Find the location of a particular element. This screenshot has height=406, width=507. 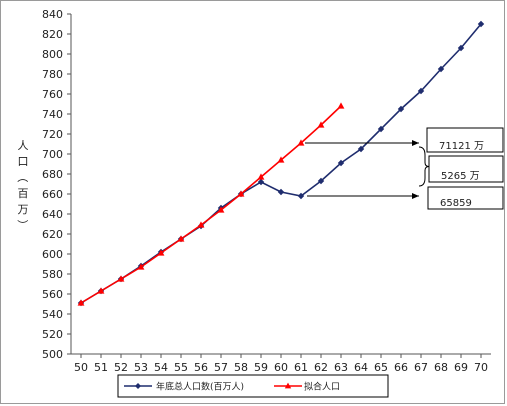

annotation-box-2: 5265 万 is located at coordinates (466, 169).